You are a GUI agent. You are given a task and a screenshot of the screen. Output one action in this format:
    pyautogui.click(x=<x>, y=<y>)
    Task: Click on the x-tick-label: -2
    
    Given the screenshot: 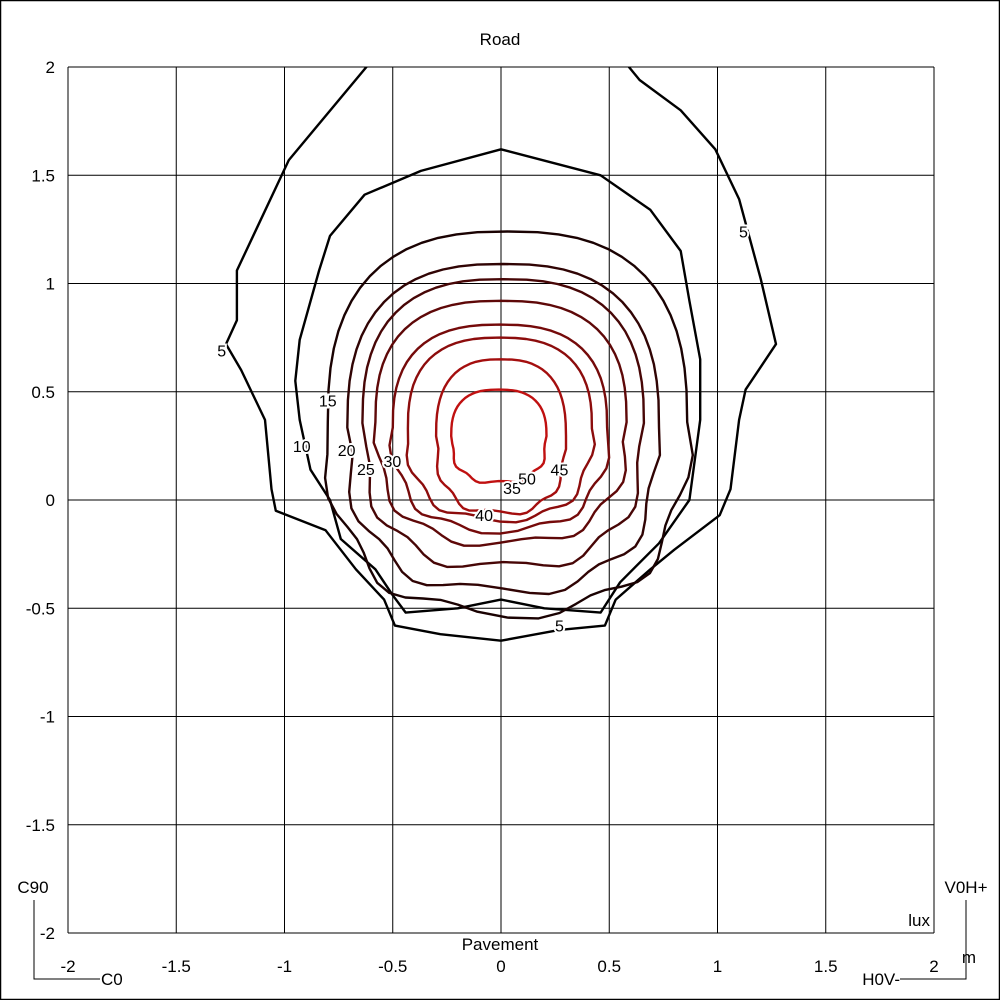 What is the action you would take?
    pyautogui.click(x=67, y=966)
    